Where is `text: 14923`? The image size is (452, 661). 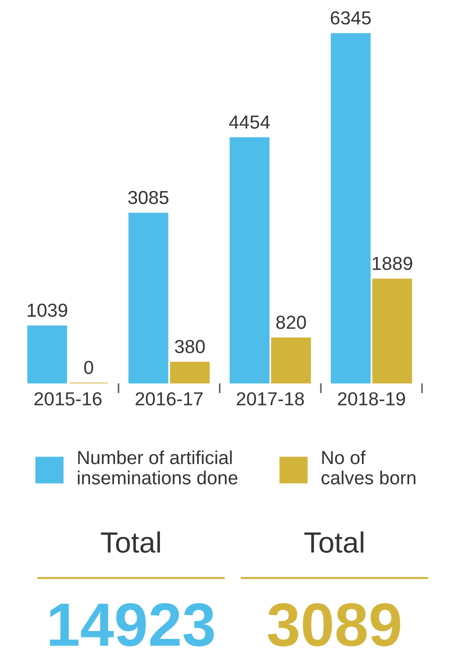 text: 14923 is located at coordinates (132, 624).